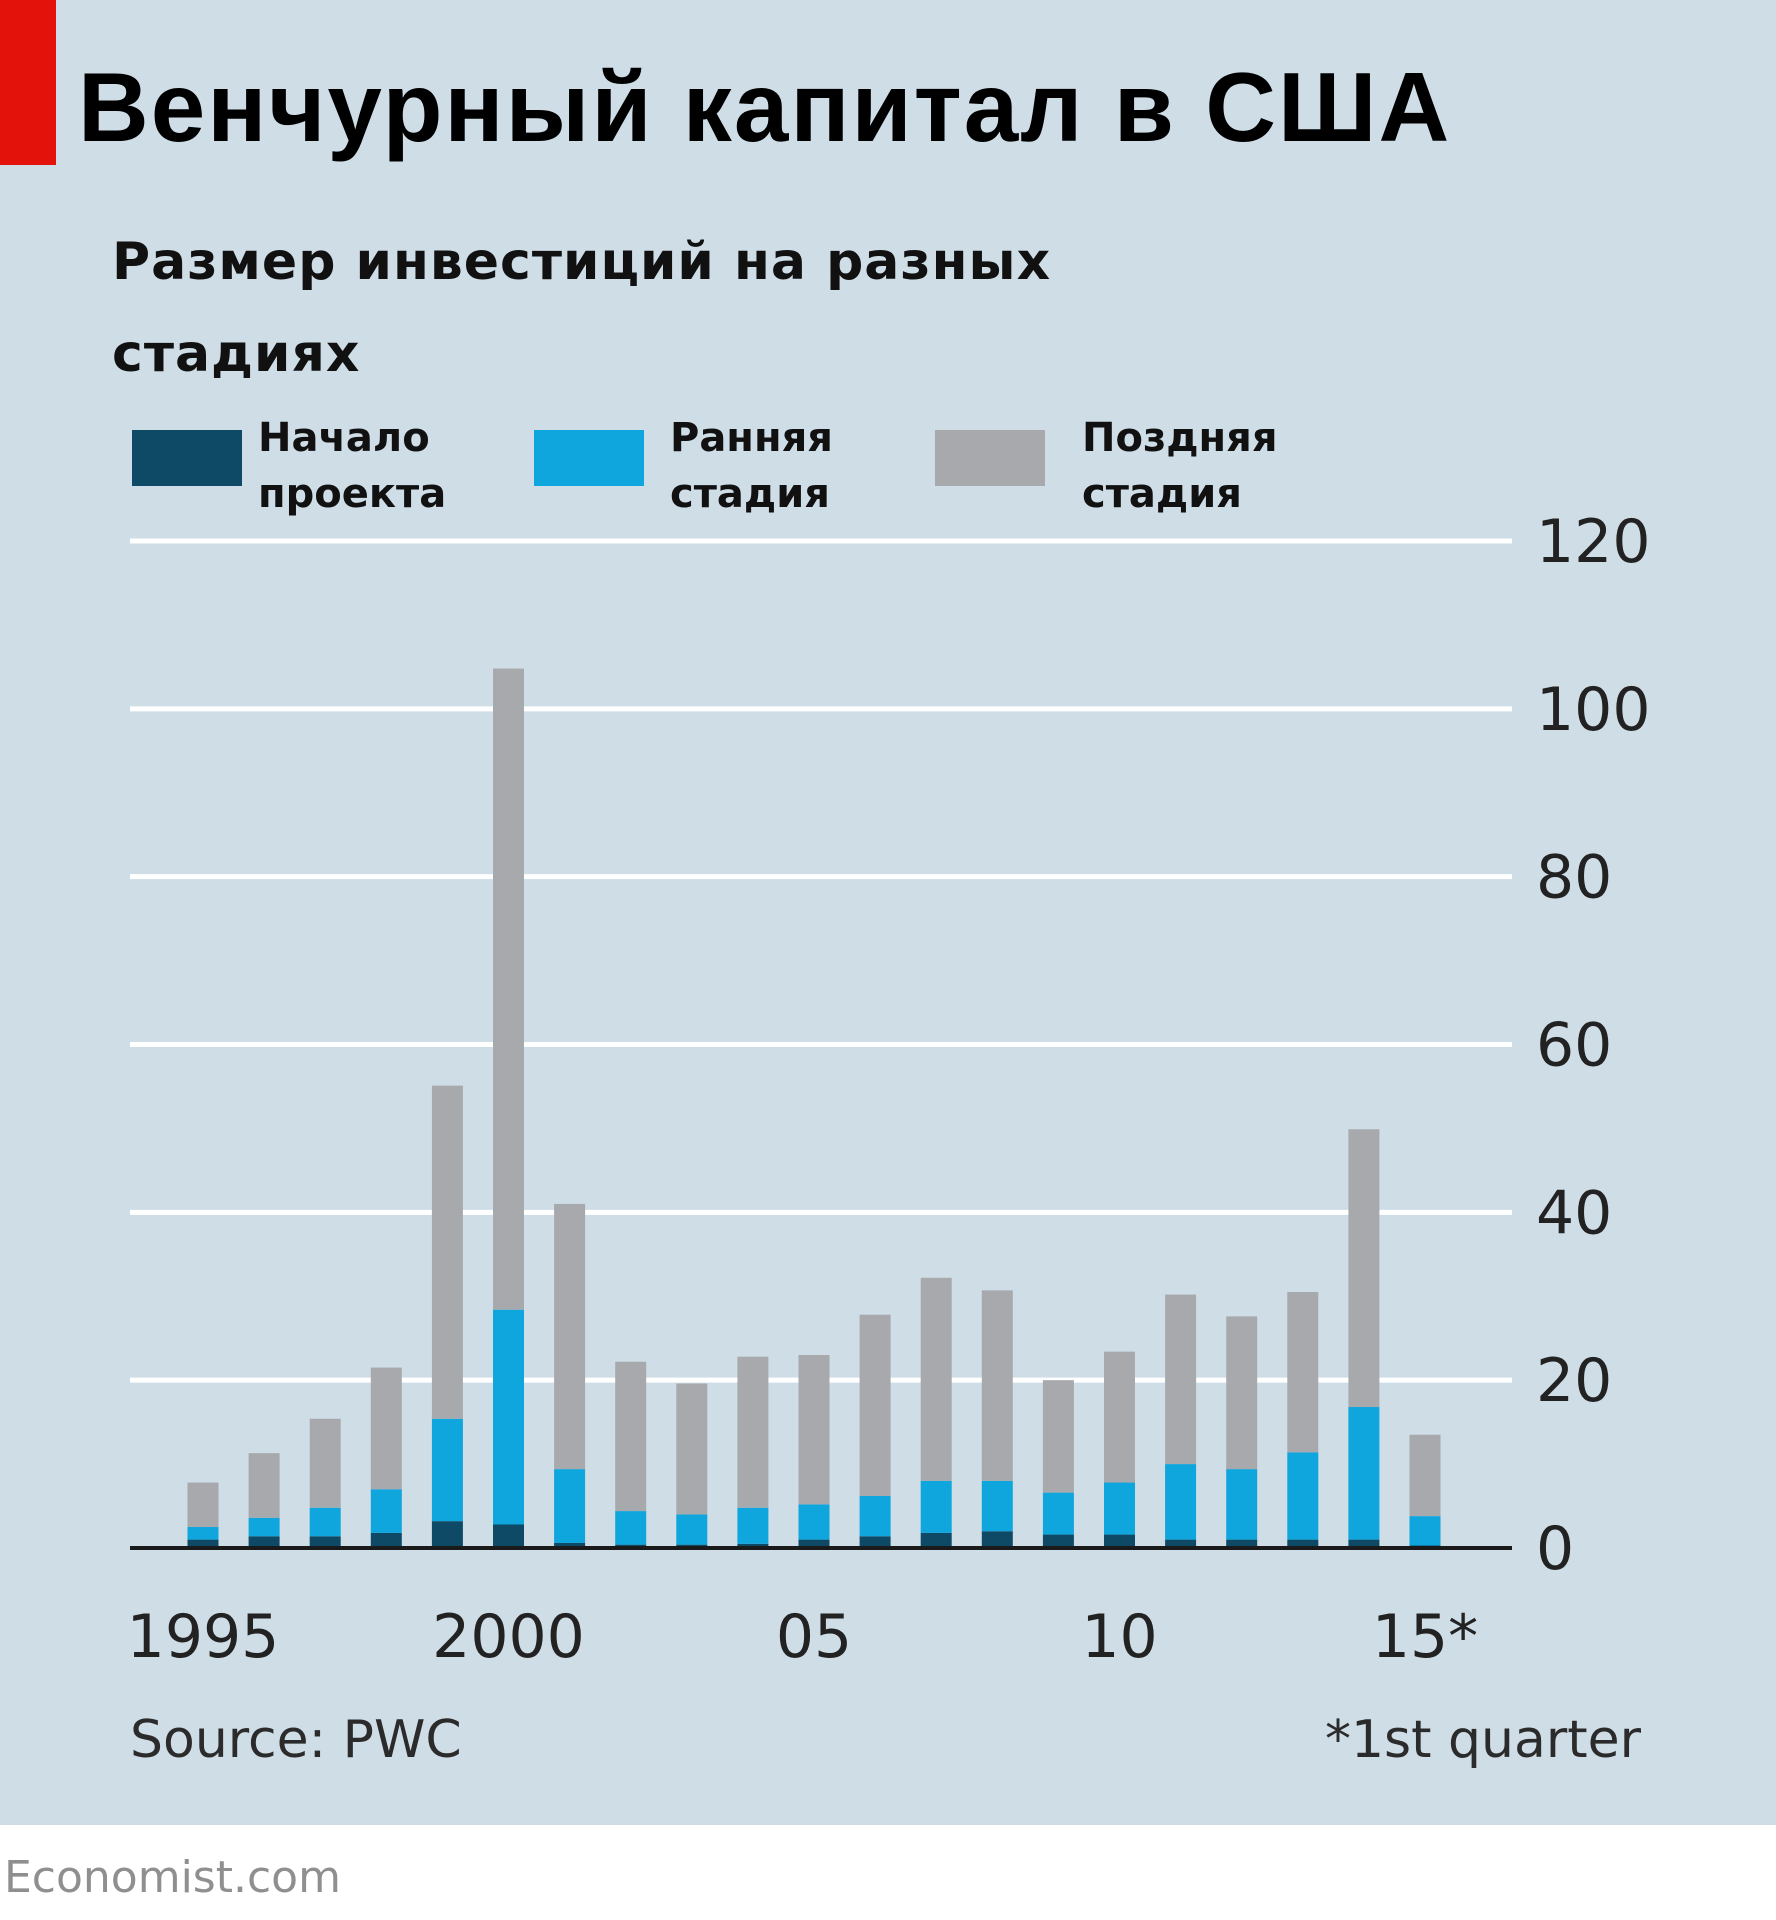 This screenshot has height=1920, width=1776. What do you see at coordinates (751, 438) in the screenshot?
I see `legend-label-early-line1: Ранняя` at bounding box center [751, 438].